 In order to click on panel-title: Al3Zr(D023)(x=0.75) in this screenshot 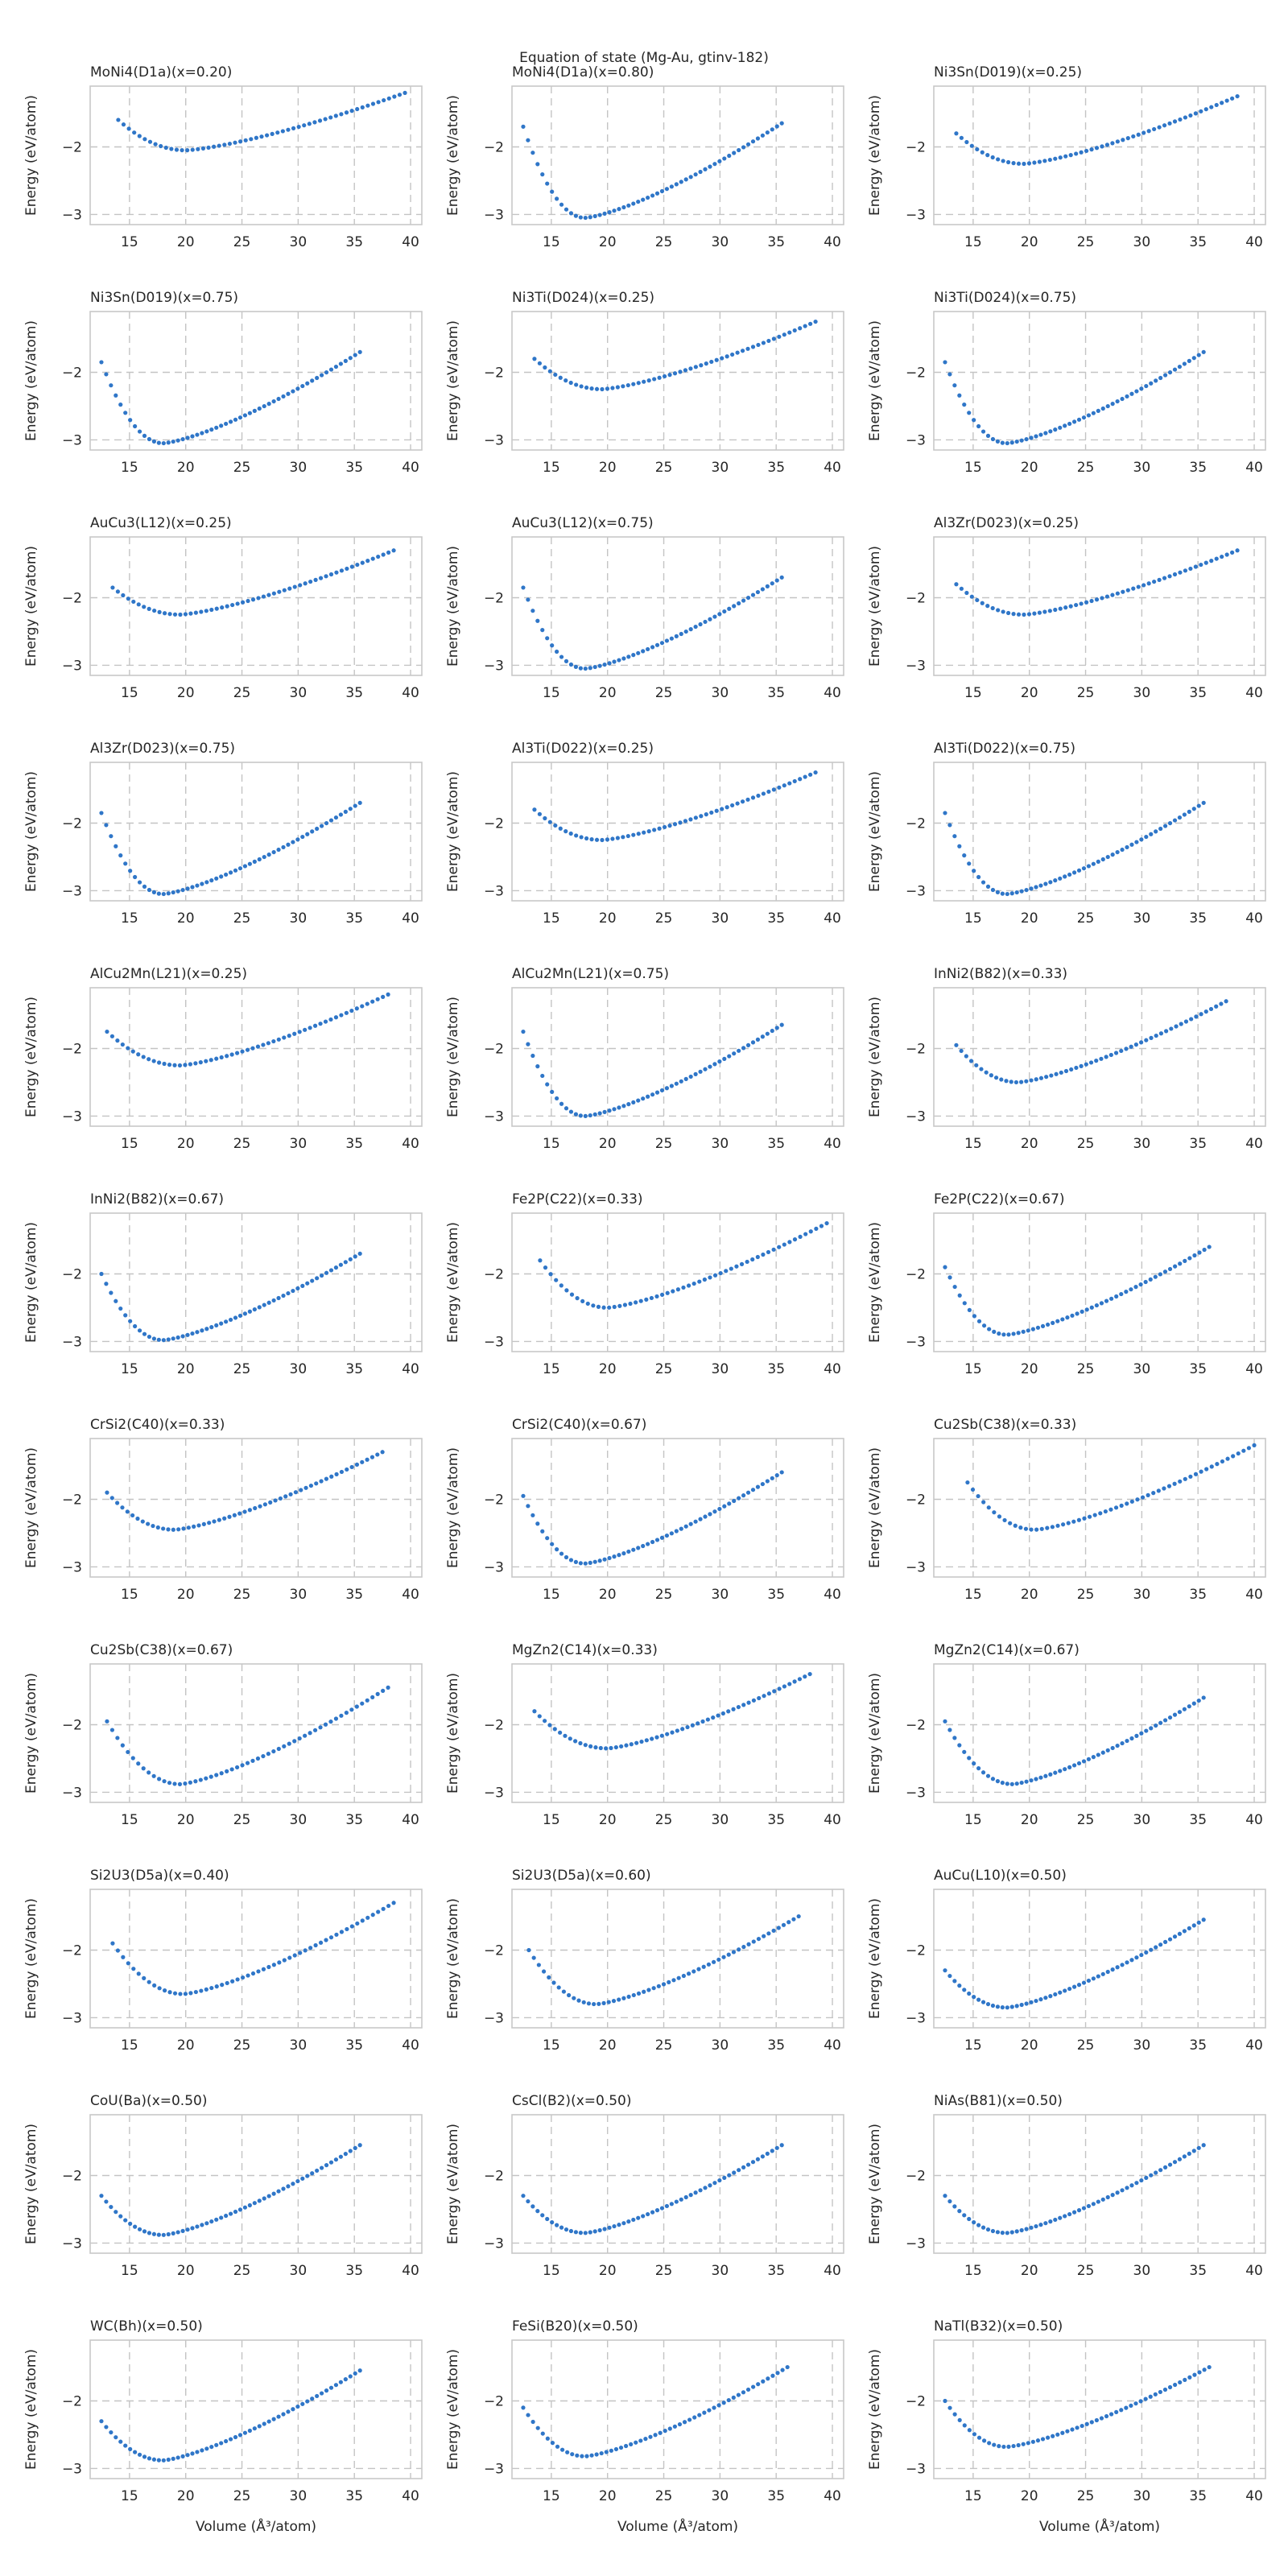, I will do `click(162, 749)`.